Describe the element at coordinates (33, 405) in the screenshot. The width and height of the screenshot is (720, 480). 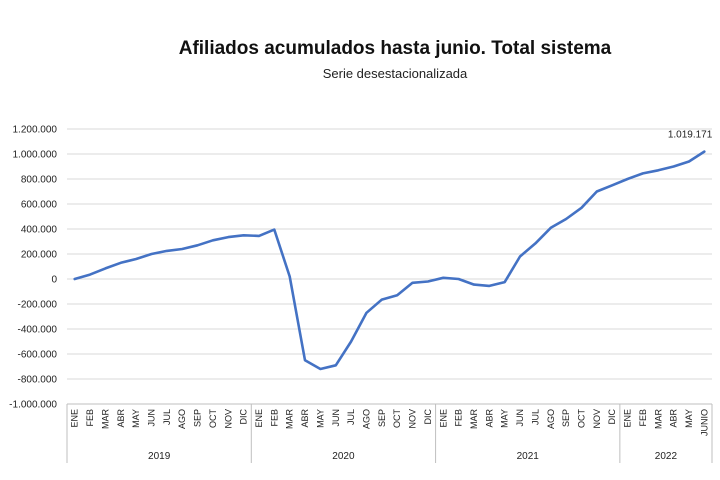
I see `y-tick-label: -1.000.000` at that location.